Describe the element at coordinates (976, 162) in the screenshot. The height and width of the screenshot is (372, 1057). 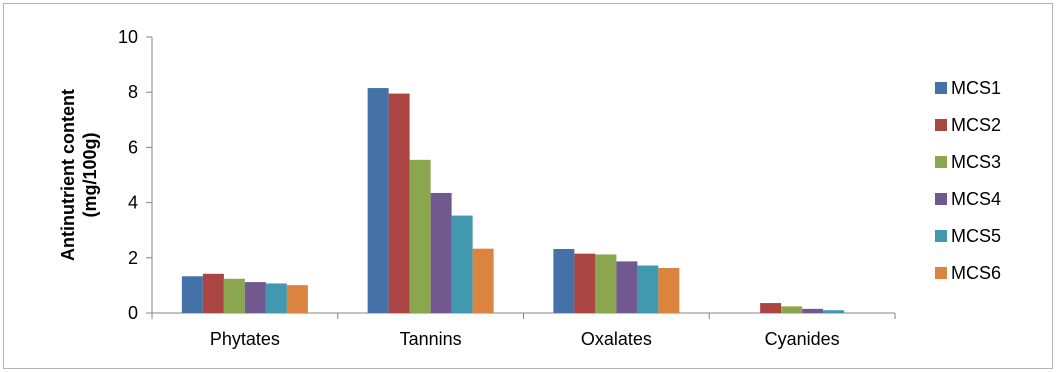
I see `legend-label-mcs3: MCS3` at that location.